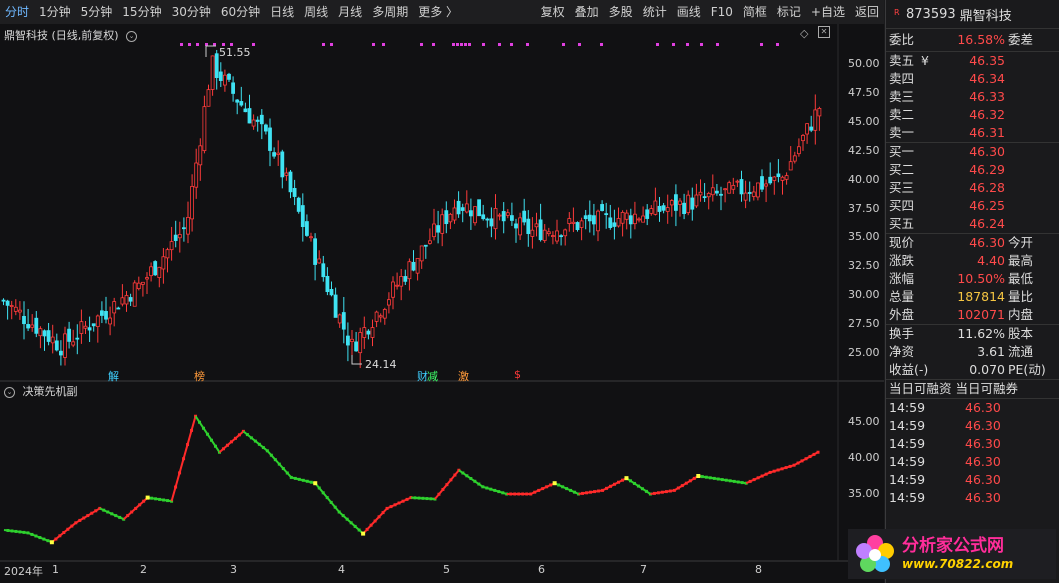  What do you see at coordinates (972, 352) in the screenshot?
I see `stats-row: 净资 3.61 流通` at bounding box center [972, 352].